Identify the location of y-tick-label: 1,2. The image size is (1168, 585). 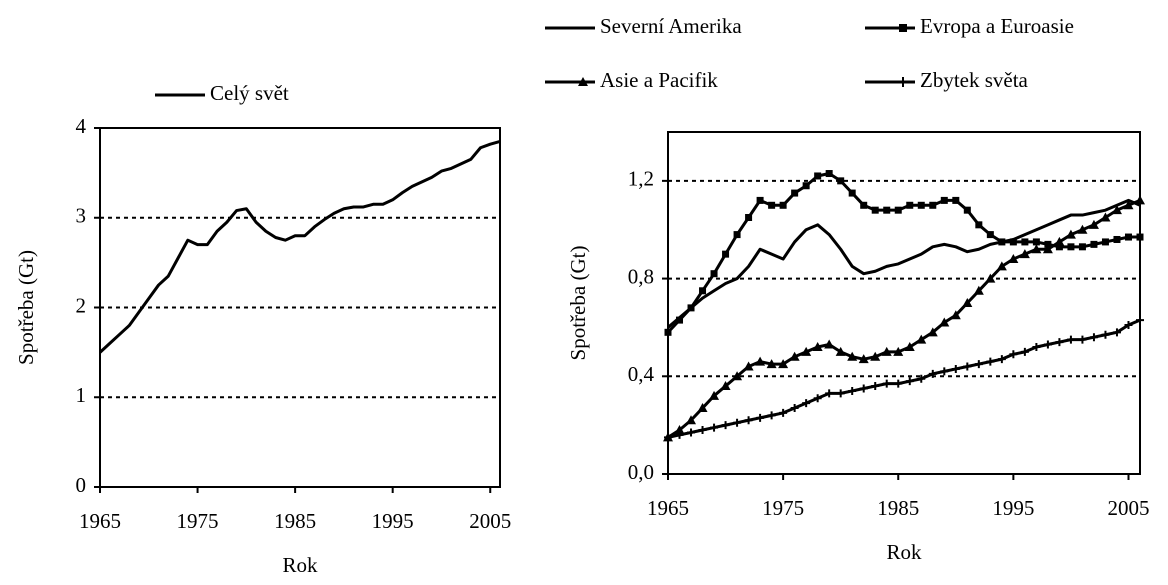
(641, 179).